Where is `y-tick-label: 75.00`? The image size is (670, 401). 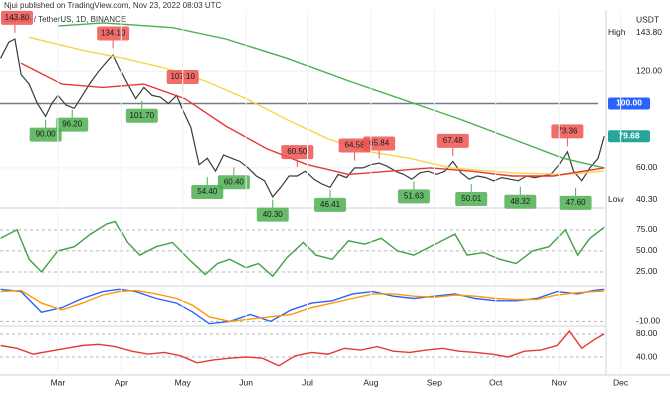
y-tick-label: 75.00 is located at coordinates (647, 229).